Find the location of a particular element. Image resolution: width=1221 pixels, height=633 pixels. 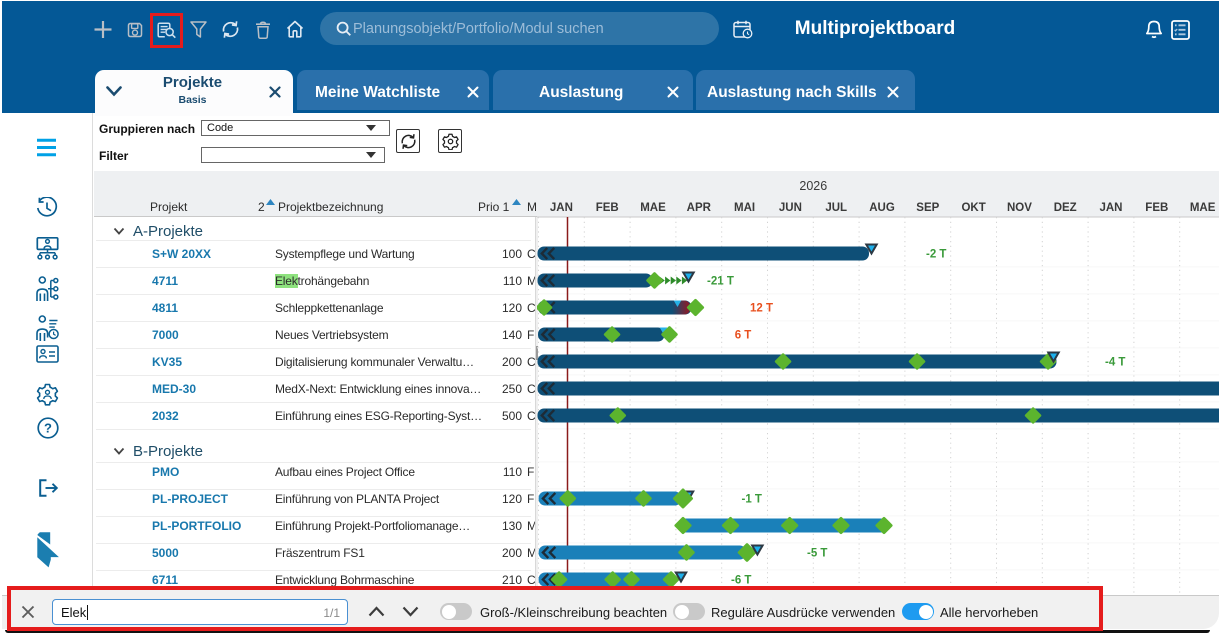

svg-text: MAI is located at coordinates (744, 208).